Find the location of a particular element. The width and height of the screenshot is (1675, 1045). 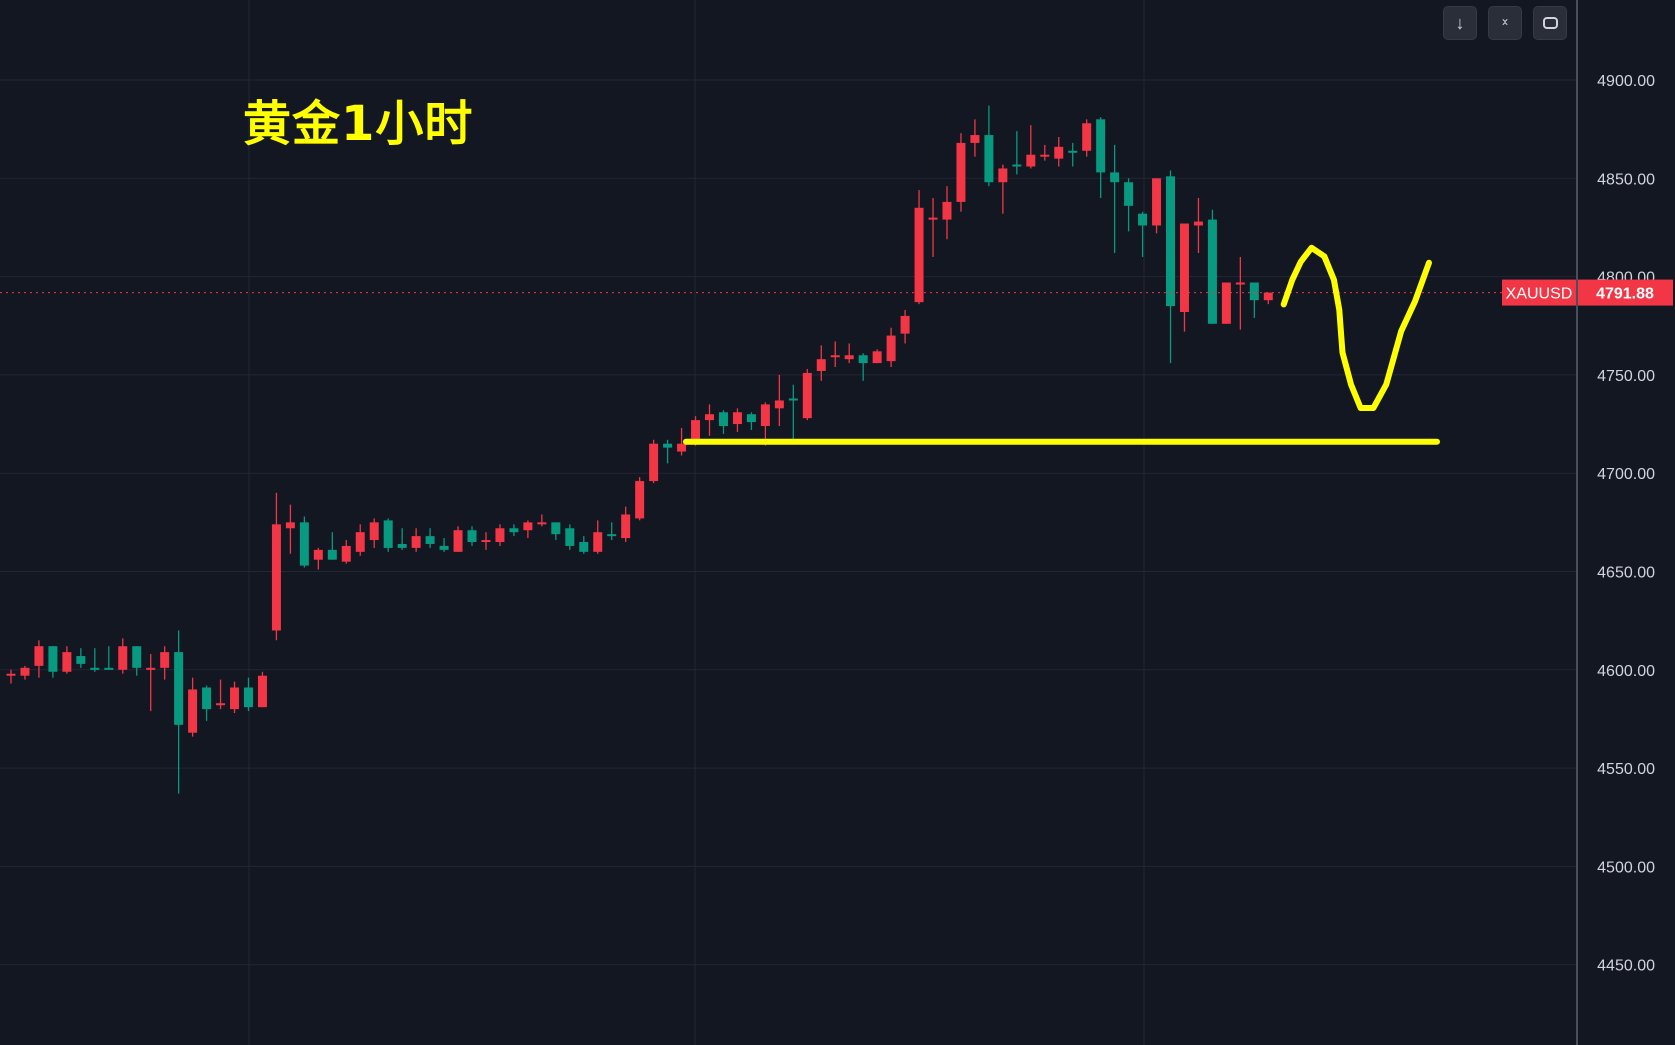

chart-title: 黄金1小时 is located at coordinates (358, 124).